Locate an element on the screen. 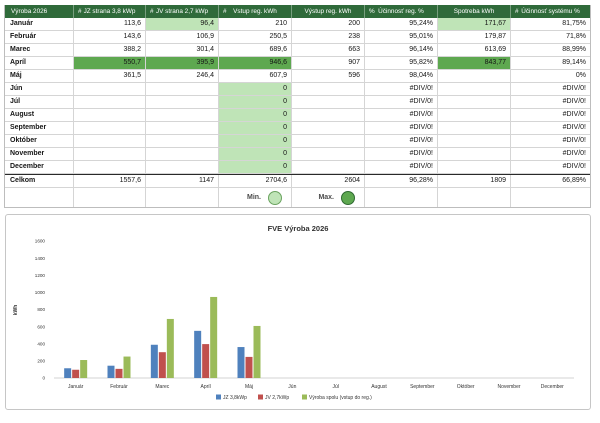  header-cell-spotreba: Spotreba kWh is located at coordinates (474, 11).